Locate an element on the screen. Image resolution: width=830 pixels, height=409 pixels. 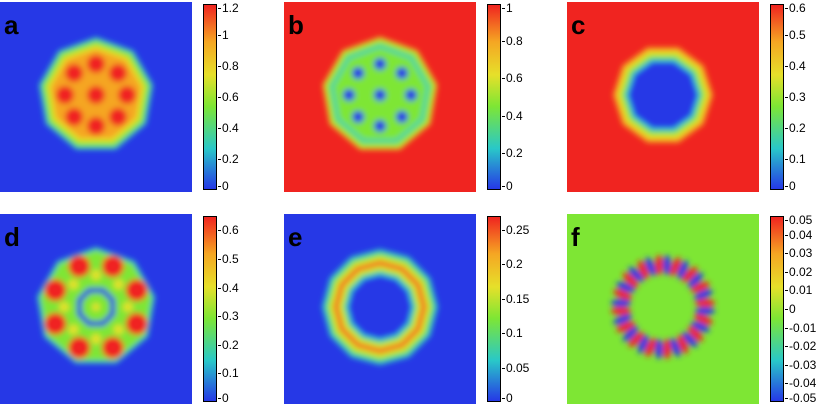
panel-label-a: a is located at coordinates (11, 25).